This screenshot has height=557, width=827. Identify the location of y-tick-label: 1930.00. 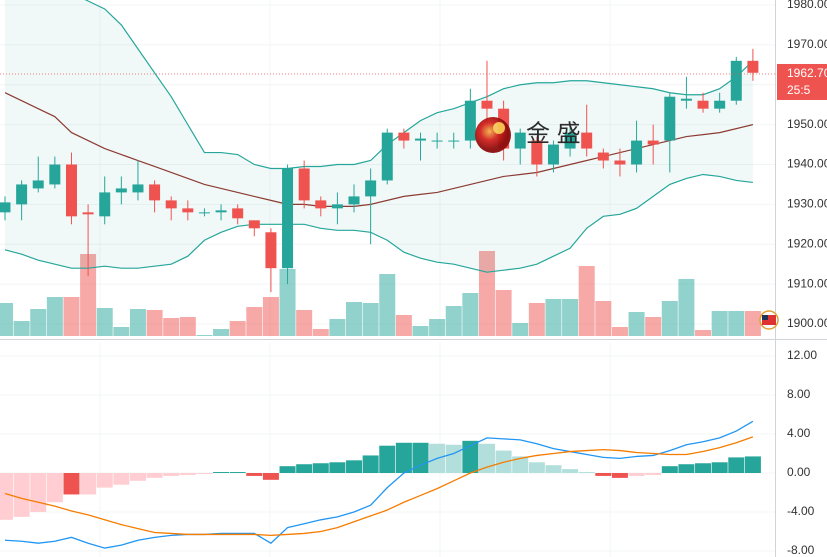
(807, 204).